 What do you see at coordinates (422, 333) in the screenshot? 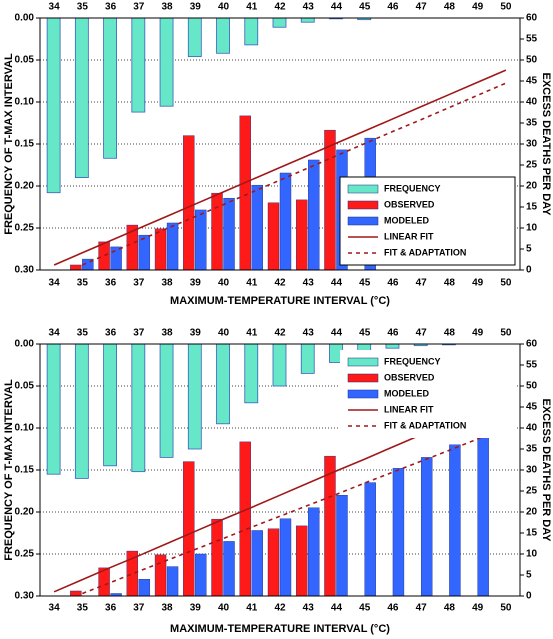
I see `x-tick-label-top: 47` at bounding box center [422, 333].